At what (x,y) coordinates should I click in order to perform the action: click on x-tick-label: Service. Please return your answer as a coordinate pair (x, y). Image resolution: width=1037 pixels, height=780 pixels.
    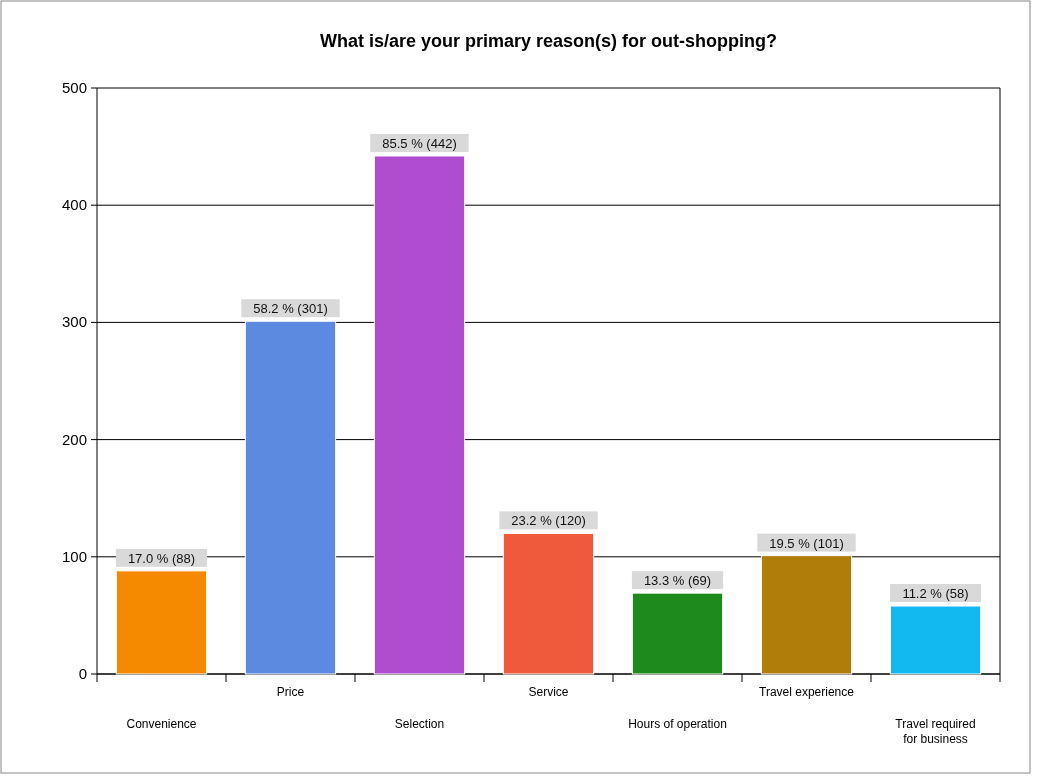
    Looking at the image, I should click on (548, 692).